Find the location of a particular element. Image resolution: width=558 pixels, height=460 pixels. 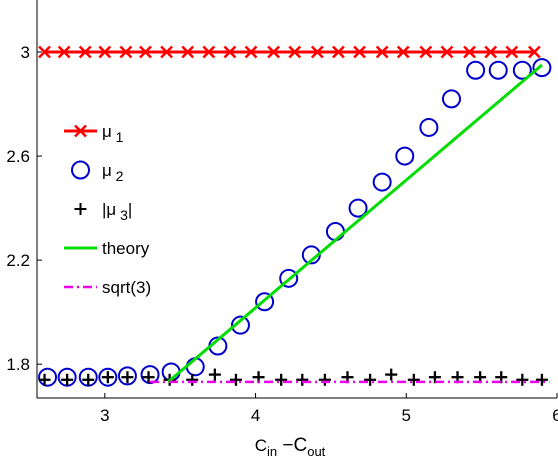

legend-entry-sqrt-3-: sqrt(3) is located at coordinates (107, 287).